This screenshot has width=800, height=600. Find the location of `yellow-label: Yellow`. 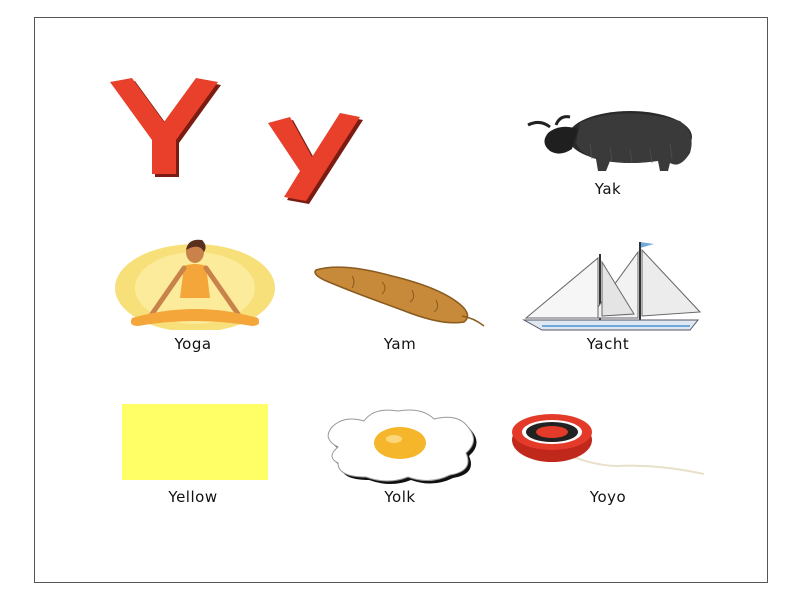

yellow-label: Yellow is located at coordinates (193, 497).